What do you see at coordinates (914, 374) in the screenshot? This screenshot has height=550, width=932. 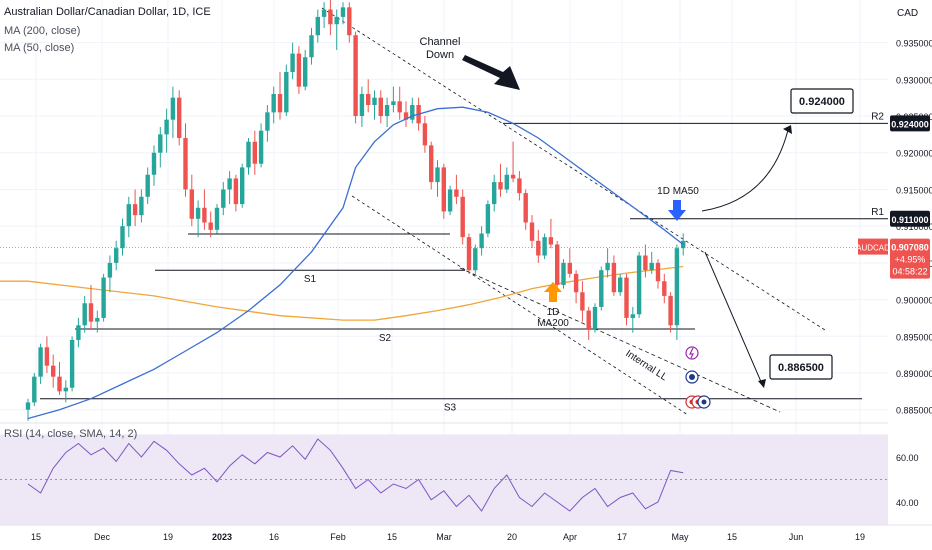 I see `price-tick: 0.890000` at bounding box center [914, 374].